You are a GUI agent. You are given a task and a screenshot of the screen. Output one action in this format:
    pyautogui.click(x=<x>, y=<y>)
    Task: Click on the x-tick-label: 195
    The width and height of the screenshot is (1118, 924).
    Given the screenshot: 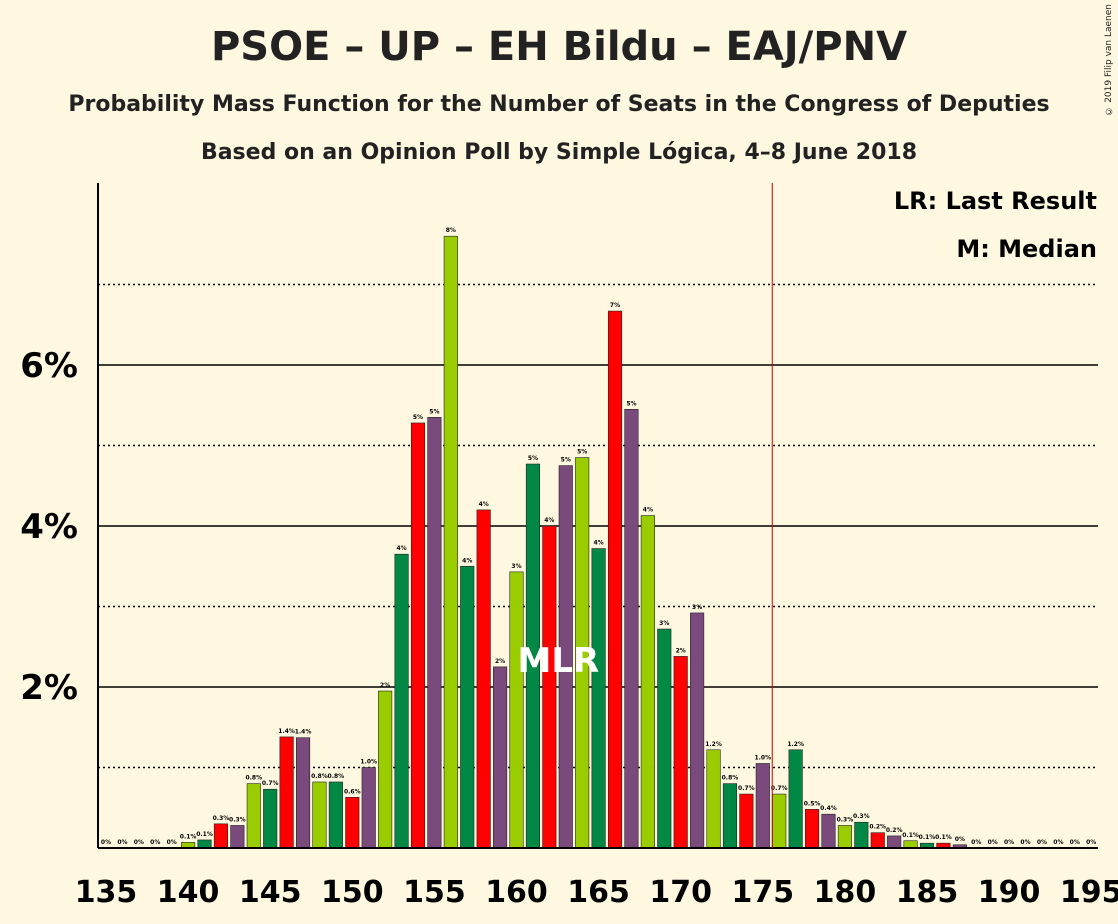 What is the action you would take?
    pyautogui.click(x=1089, y=892)
    